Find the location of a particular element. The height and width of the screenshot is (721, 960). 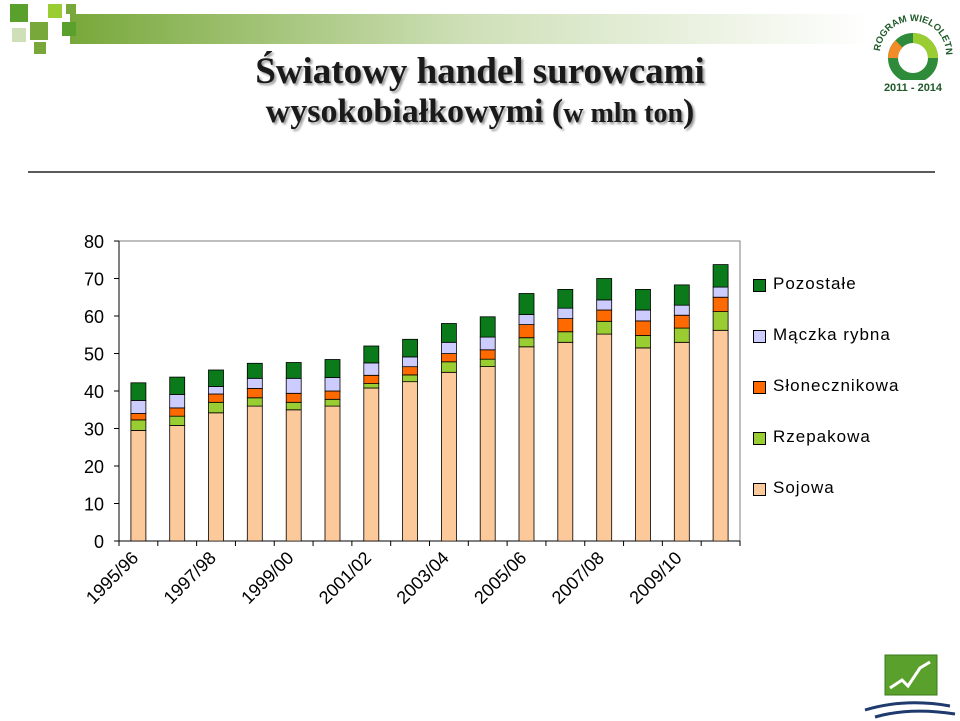

legend-label: Pozostałe is located at coordinates (815, 283).